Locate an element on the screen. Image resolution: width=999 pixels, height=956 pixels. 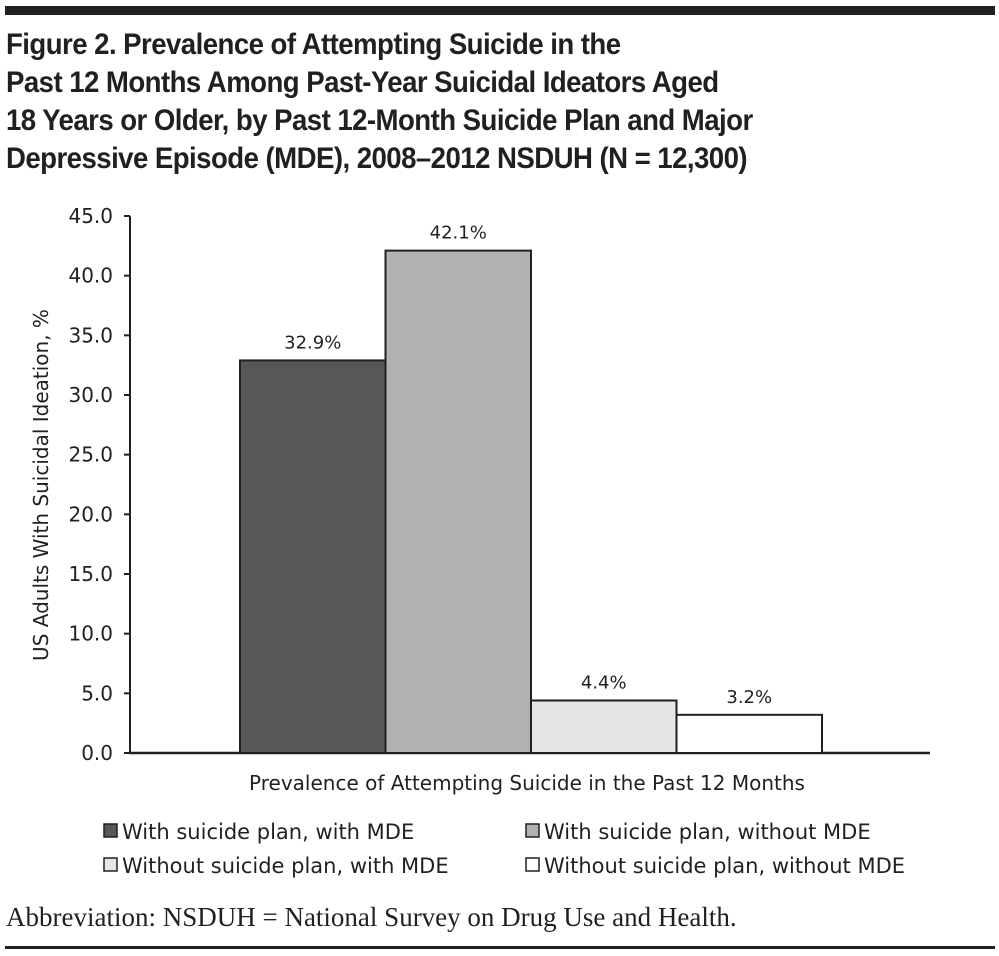
y-tick-label: 10.0 is located at coordinates (90, 634).